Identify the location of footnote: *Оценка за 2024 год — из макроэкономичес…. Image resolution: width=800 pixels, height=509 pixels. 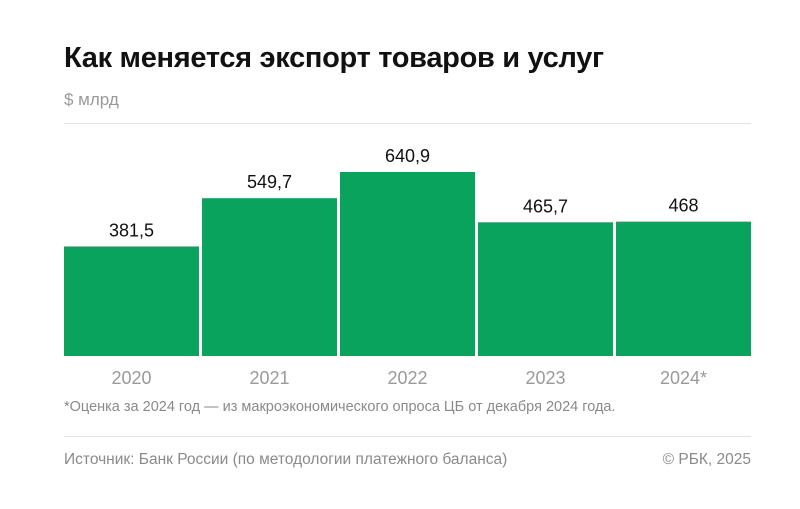
(340, 407).